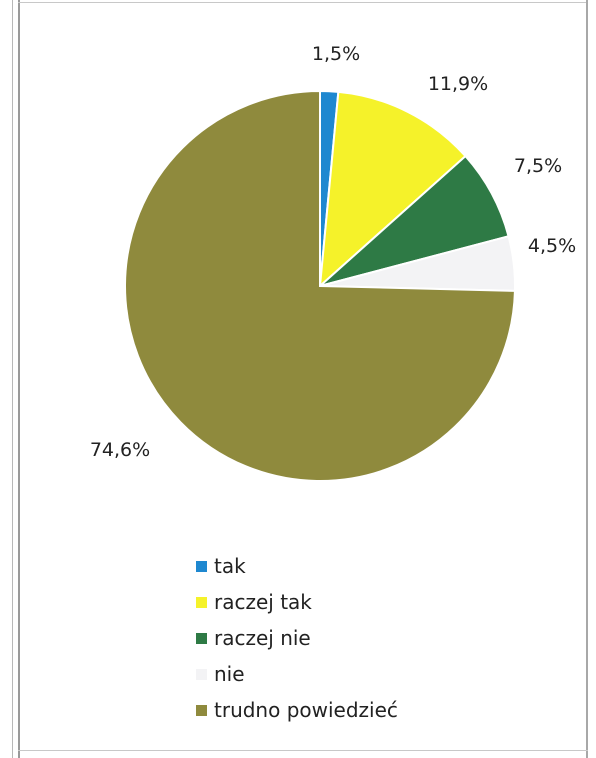 This screenshot has height=758, width=596. Describe the element at coordinates (552, 246) in the screenshot. I see `data-label-nie: 4,5%` at that location.